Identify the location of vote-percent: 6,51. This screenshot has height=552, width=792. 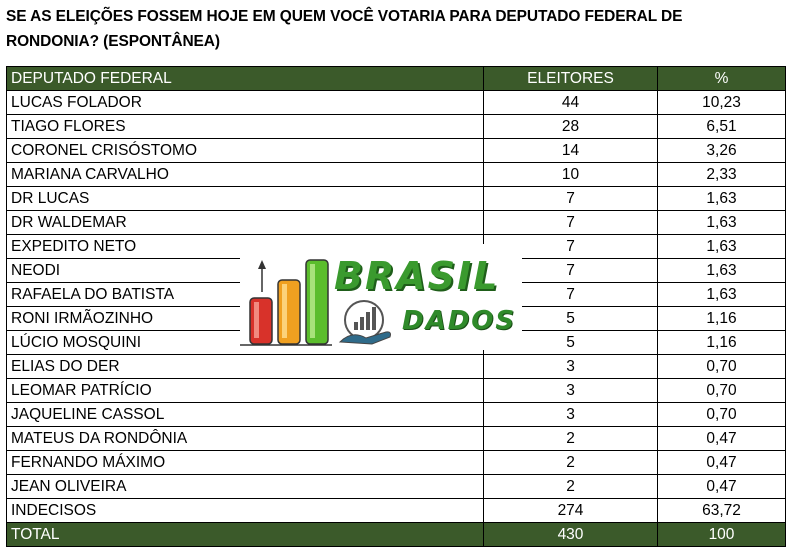
(721, 126).